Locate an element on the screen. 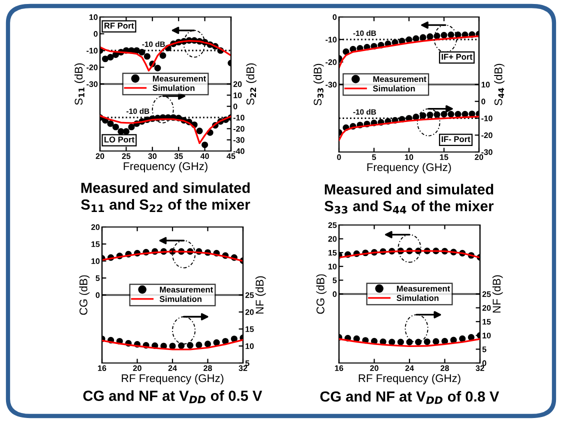 The width and height of the screenshot is (562, 422). x-tick-label: 35 is located at coordinates (178, 156).